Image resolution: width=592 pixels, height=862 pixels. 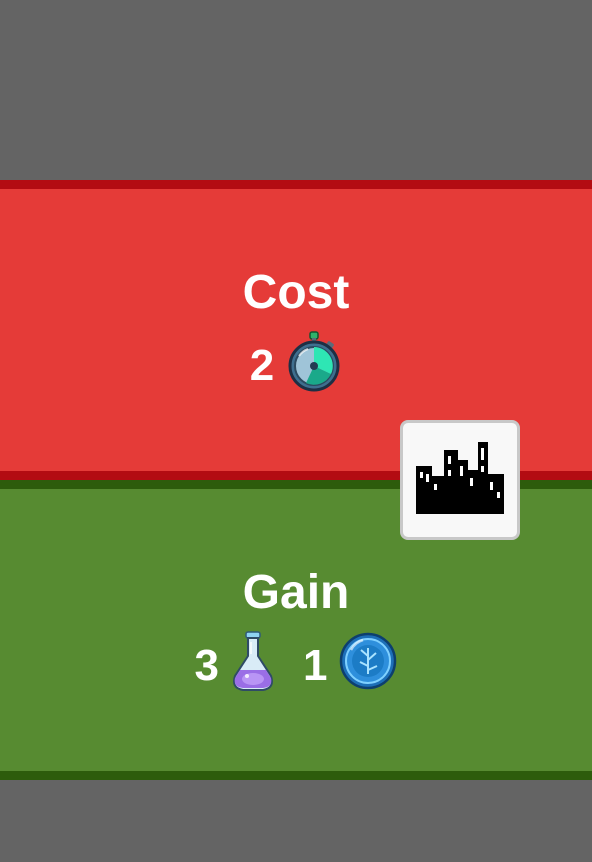 I want to click on city-tile, so click(x=460, y=480).